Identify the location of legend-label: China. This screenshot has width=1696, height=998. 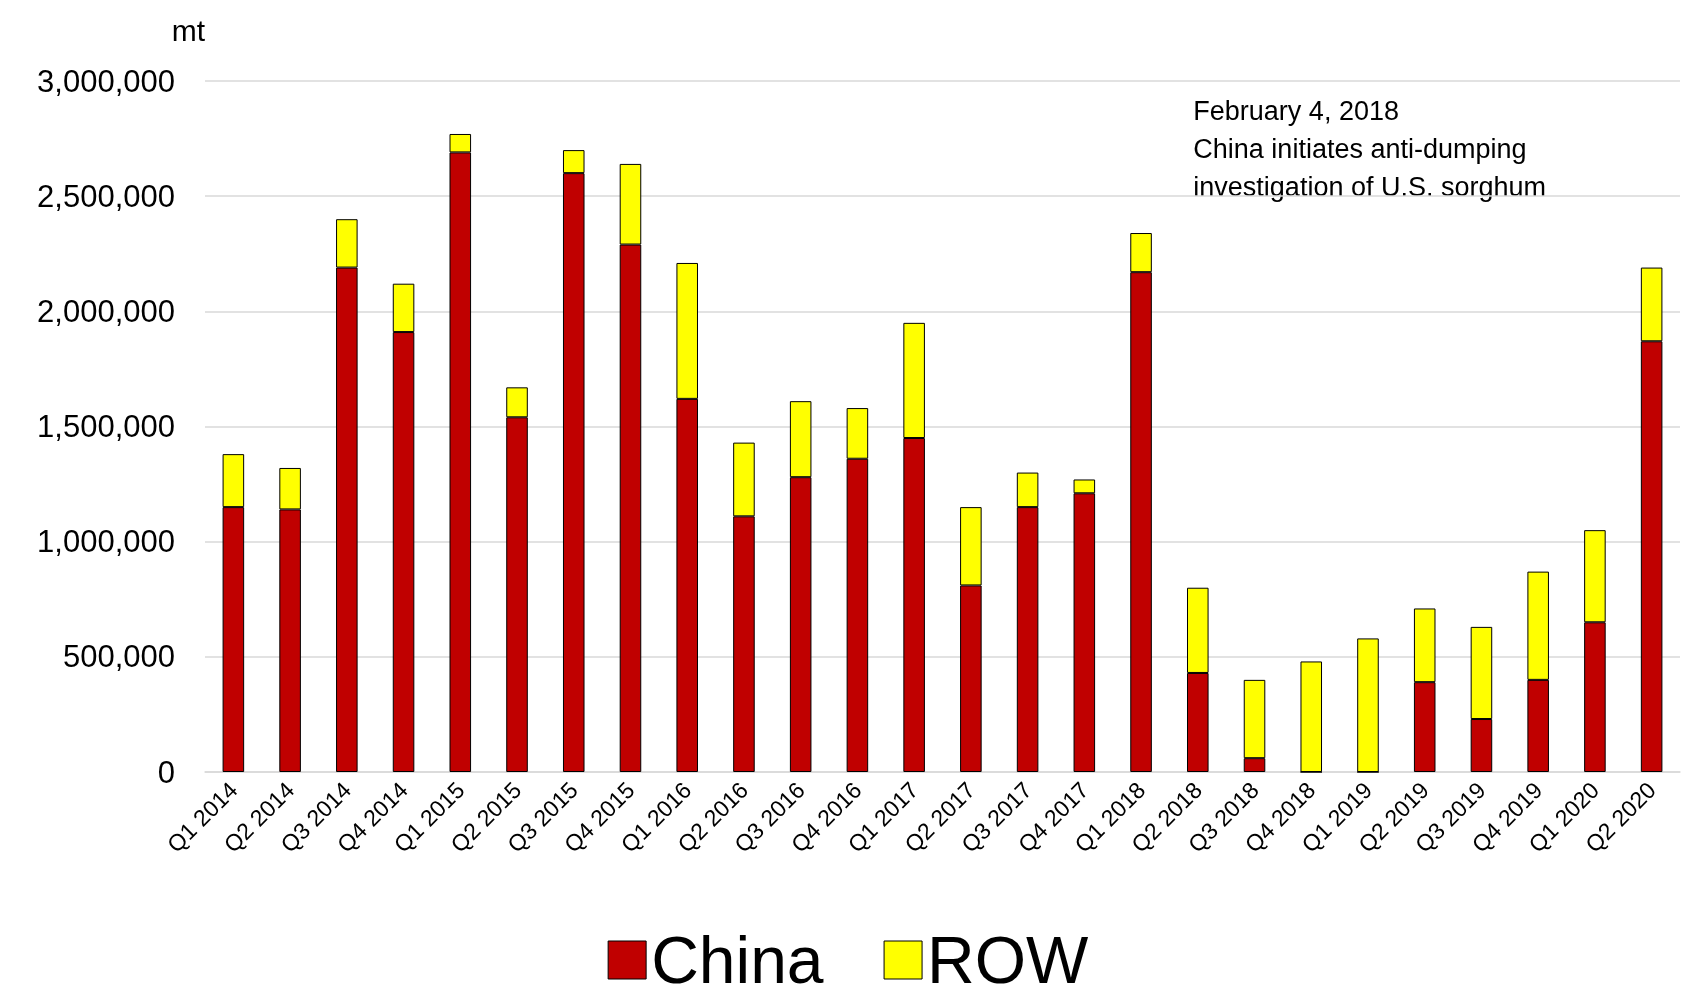
(737, 960).